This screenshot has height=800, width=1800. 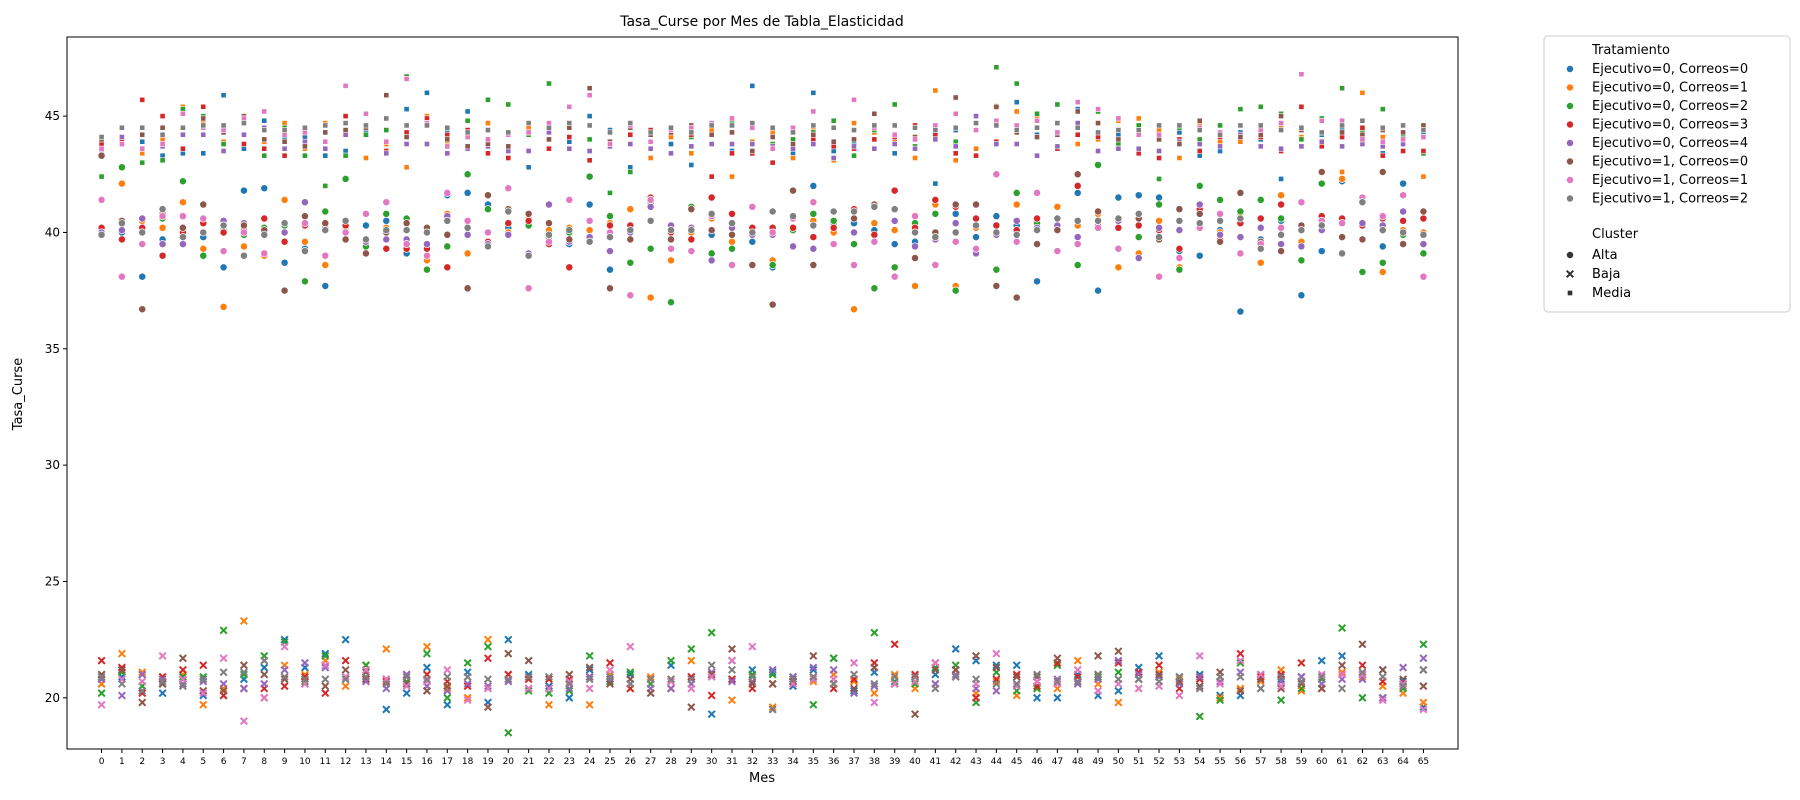 I want to click on x-tick-label: 41, so click(x=935, y=762).